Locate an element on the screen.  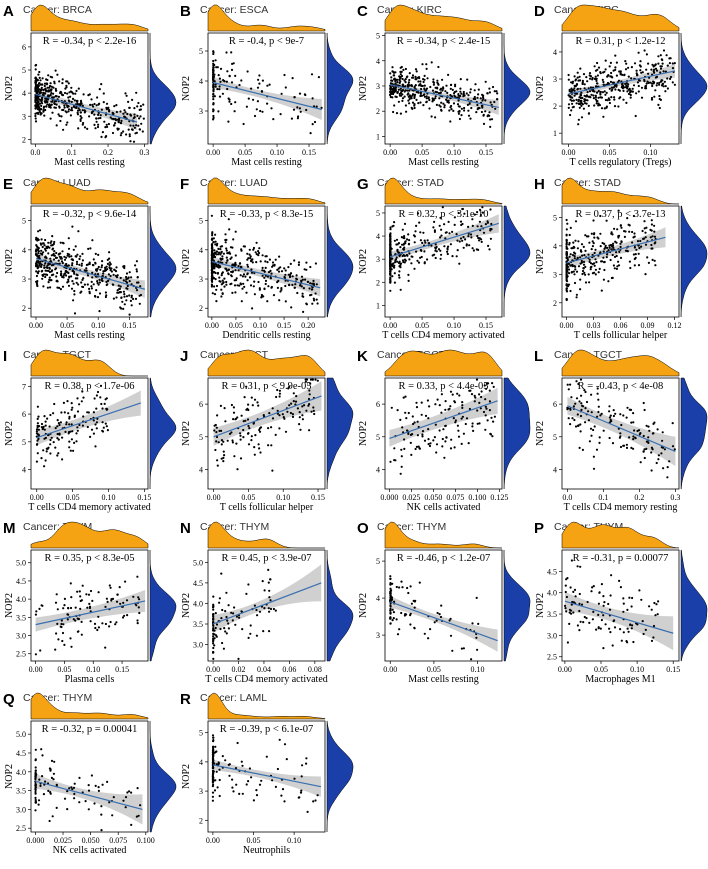
top-density-curve is located at coordinates (443, 191).